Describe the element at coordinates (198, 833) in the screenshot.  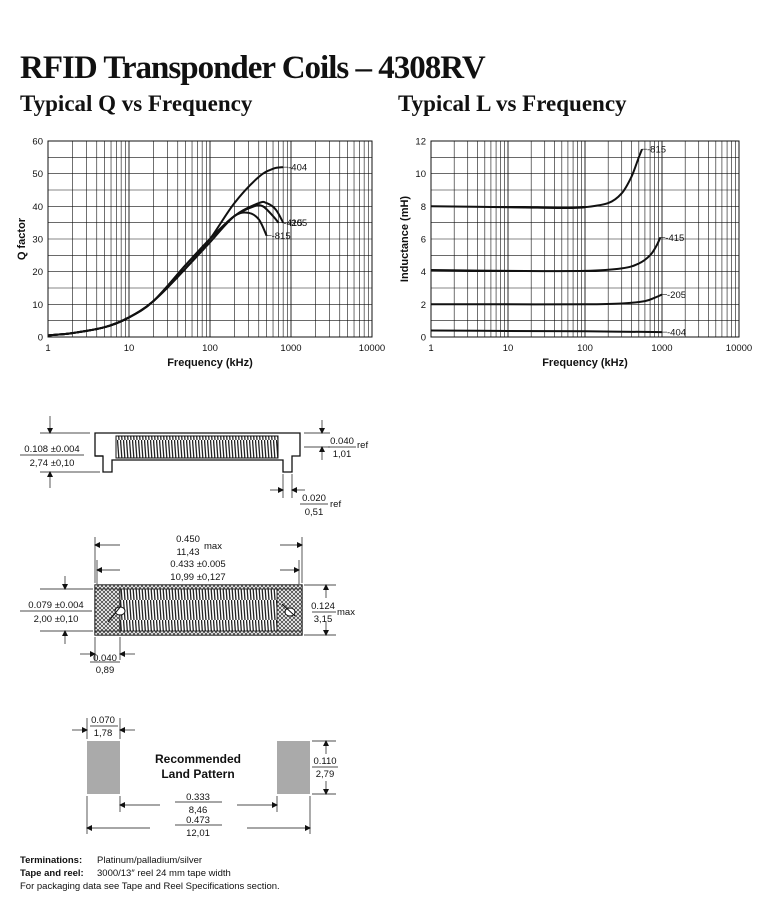
I see `land-total-mm: 12,01` at that location.